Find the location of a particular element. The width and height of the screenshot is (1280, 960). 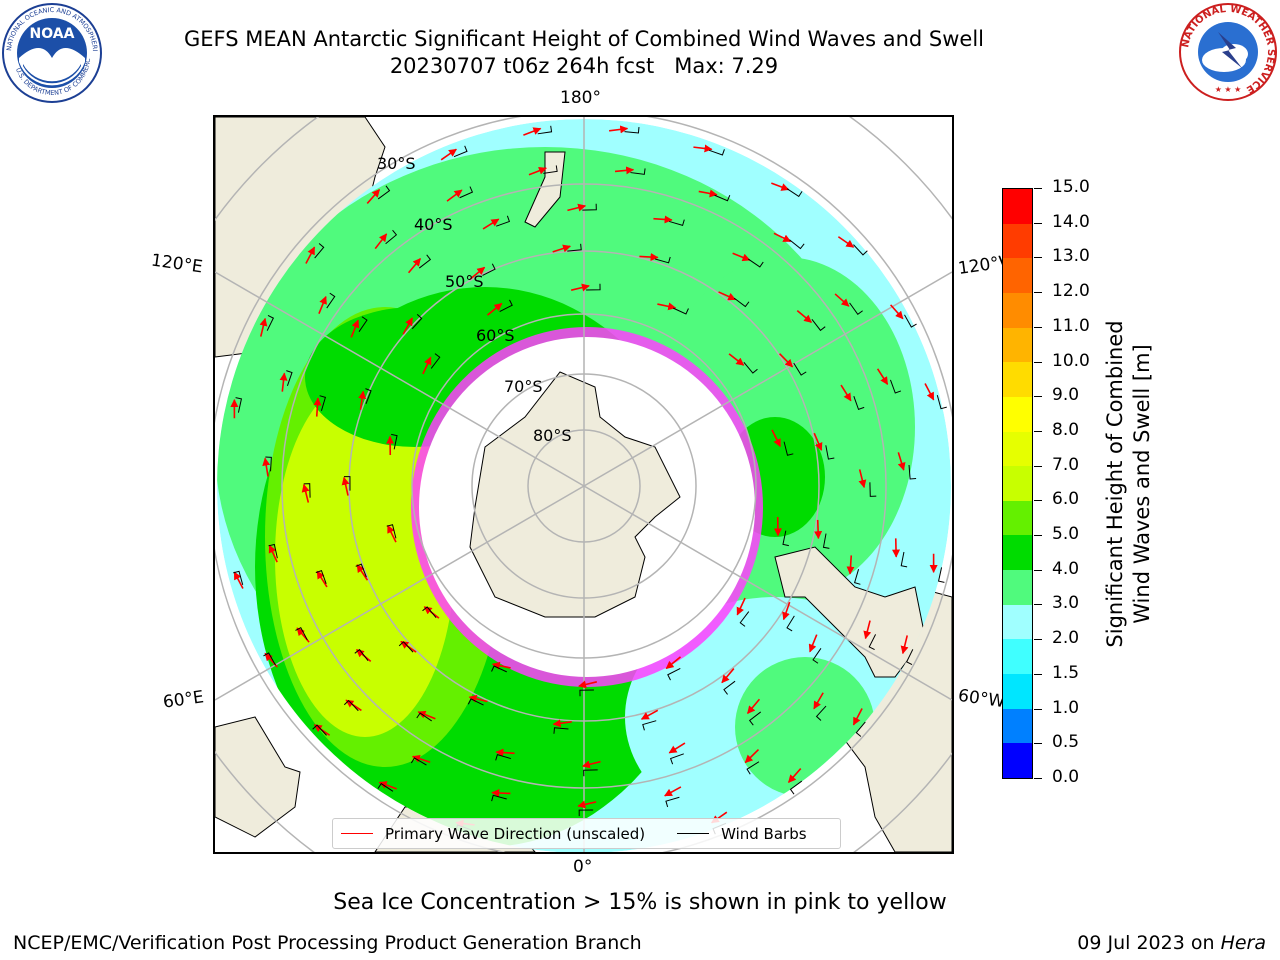

lon-label-60w: 60°W is located at coordinates (981, 699).